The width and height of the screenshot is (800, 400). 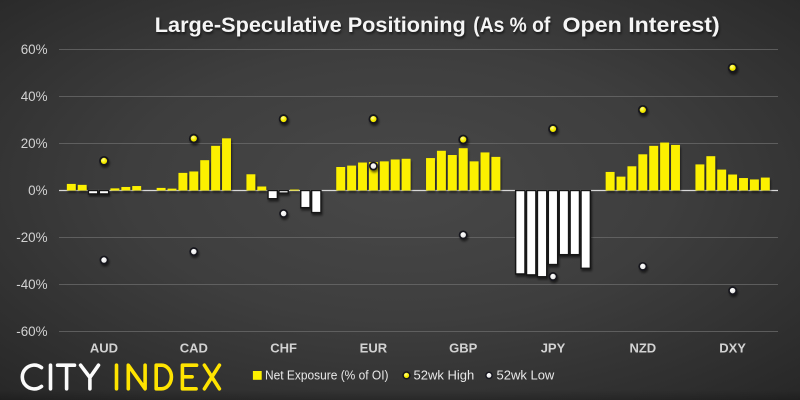 What do you see at coordinates (642, 348) in the screenshot?
I see `svg-text: NZD` at bounding box center [642, 348].